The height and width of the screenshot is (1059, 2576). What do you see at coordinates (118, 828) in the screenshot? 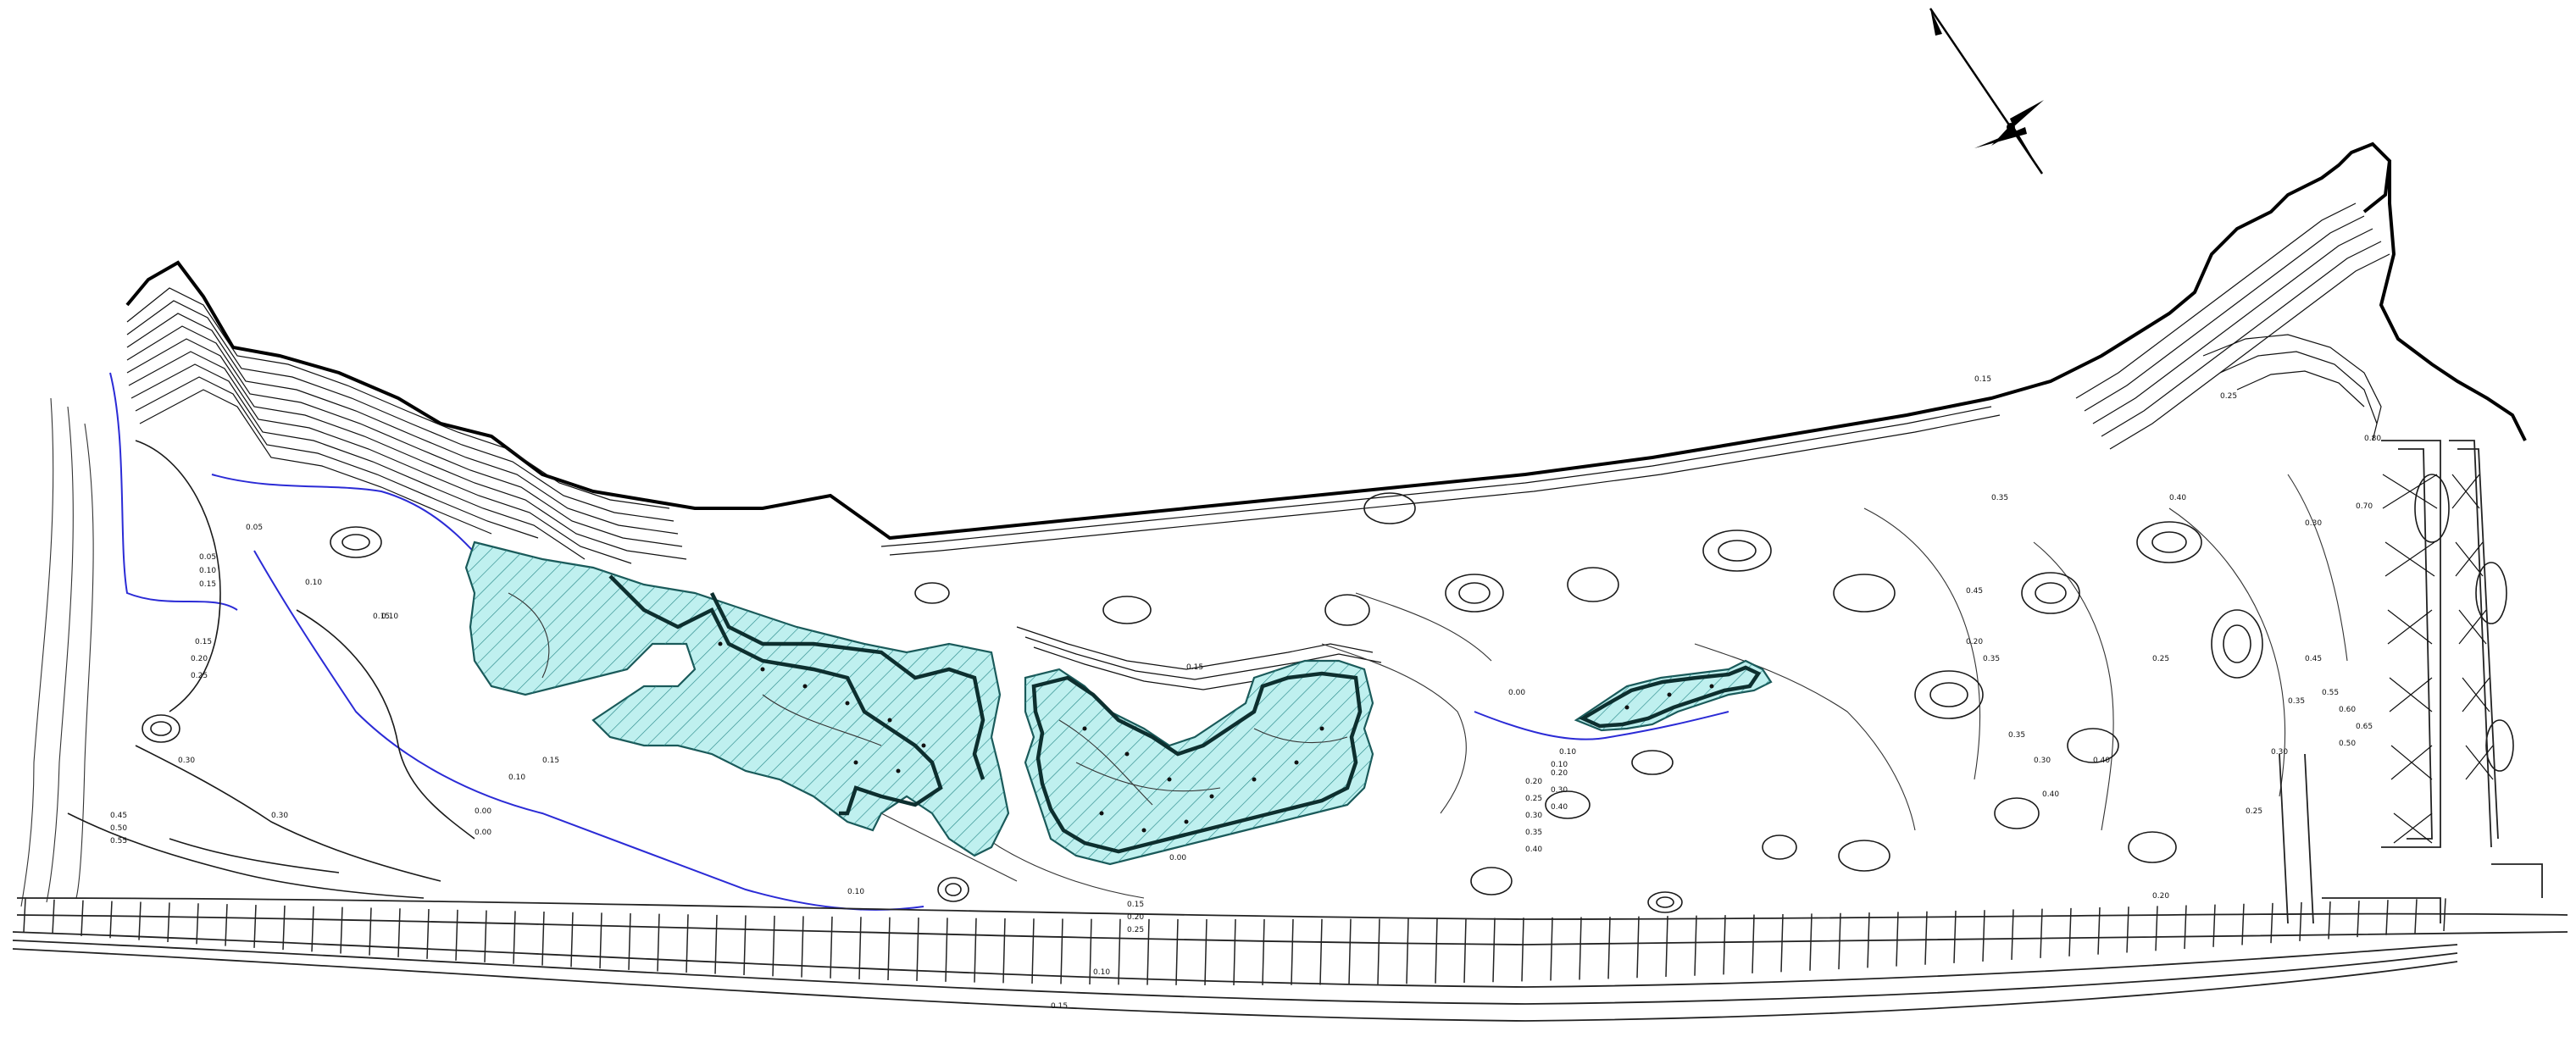
I see `contour-label: 0.50` at bounding box center [118, 828].